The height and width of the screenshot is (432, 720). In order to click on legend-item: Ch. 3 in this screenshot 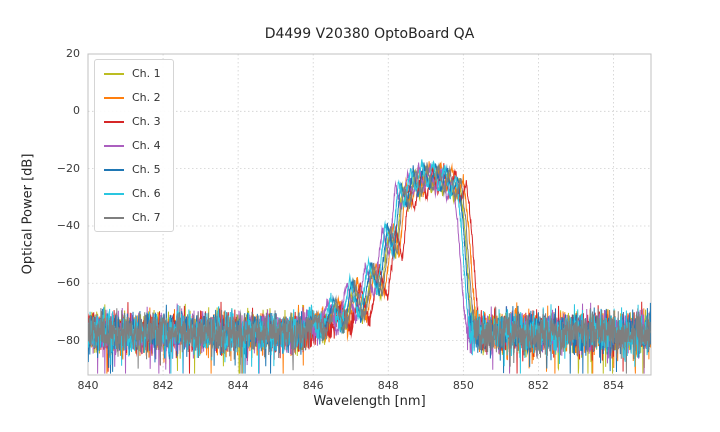, I will do `click(132, 121)`.